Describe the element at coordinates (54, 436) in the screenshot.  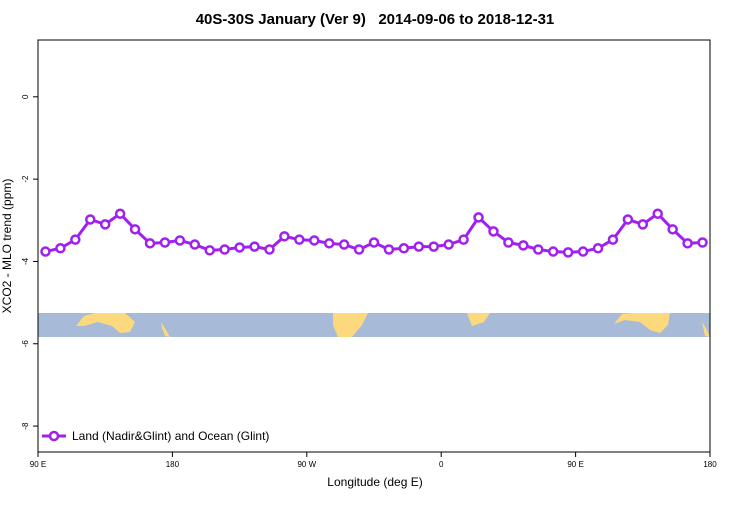
I see `legend-marker` at that location.